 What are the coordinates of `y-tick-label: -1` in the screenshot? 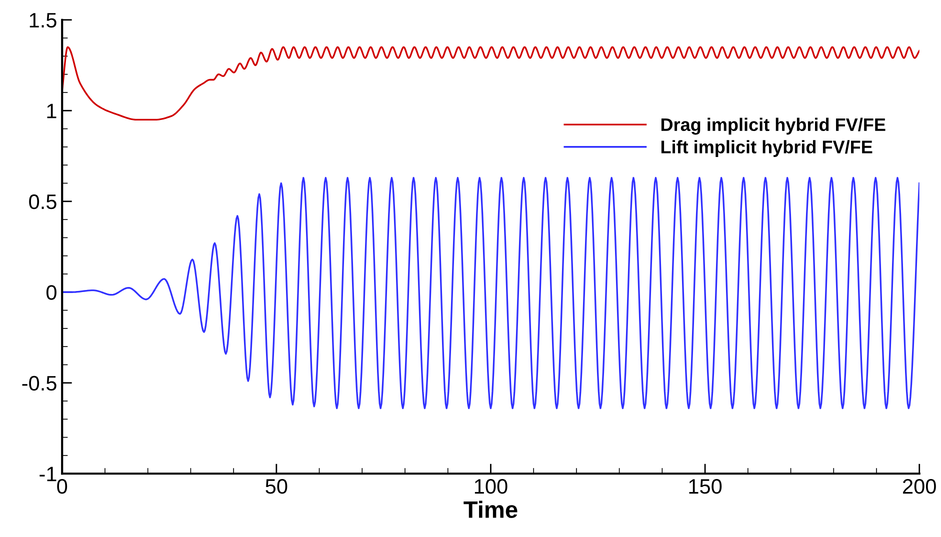 It's located at (48, 474).